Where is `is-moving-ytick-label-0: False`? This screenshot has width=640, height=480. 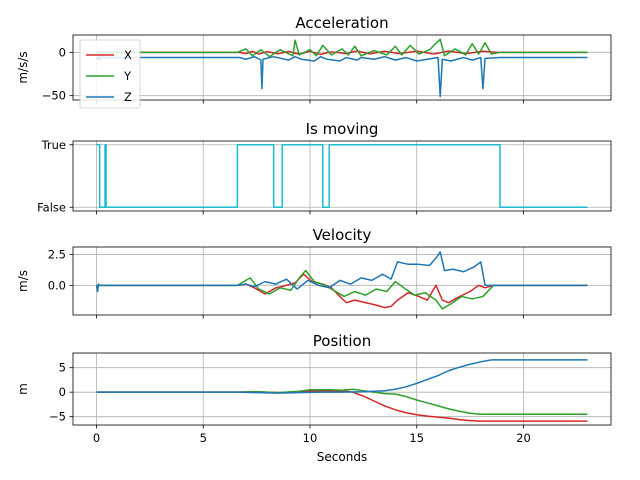
is-moving-ytick-label-0: False is located at coordinates (51, 207).